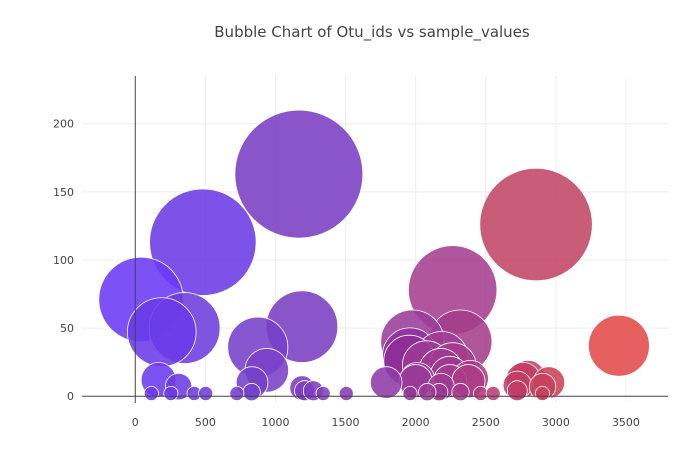  What do you see at coordinates (205, 422) in the screenshot?
I see `x-tick-label: 500` at bounding box center [205, 422].